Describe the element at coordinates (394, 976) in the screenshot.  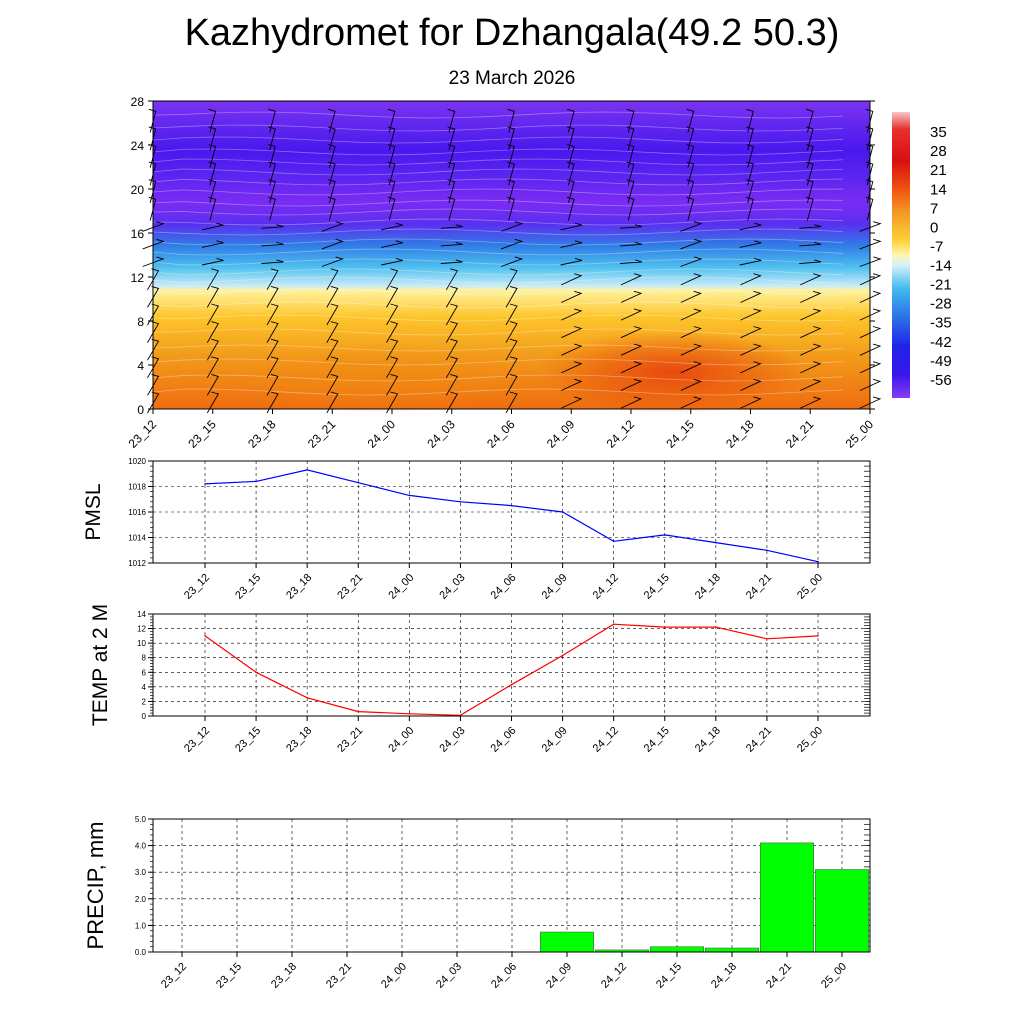
I see `x-tick-label: 24_00` at that location.